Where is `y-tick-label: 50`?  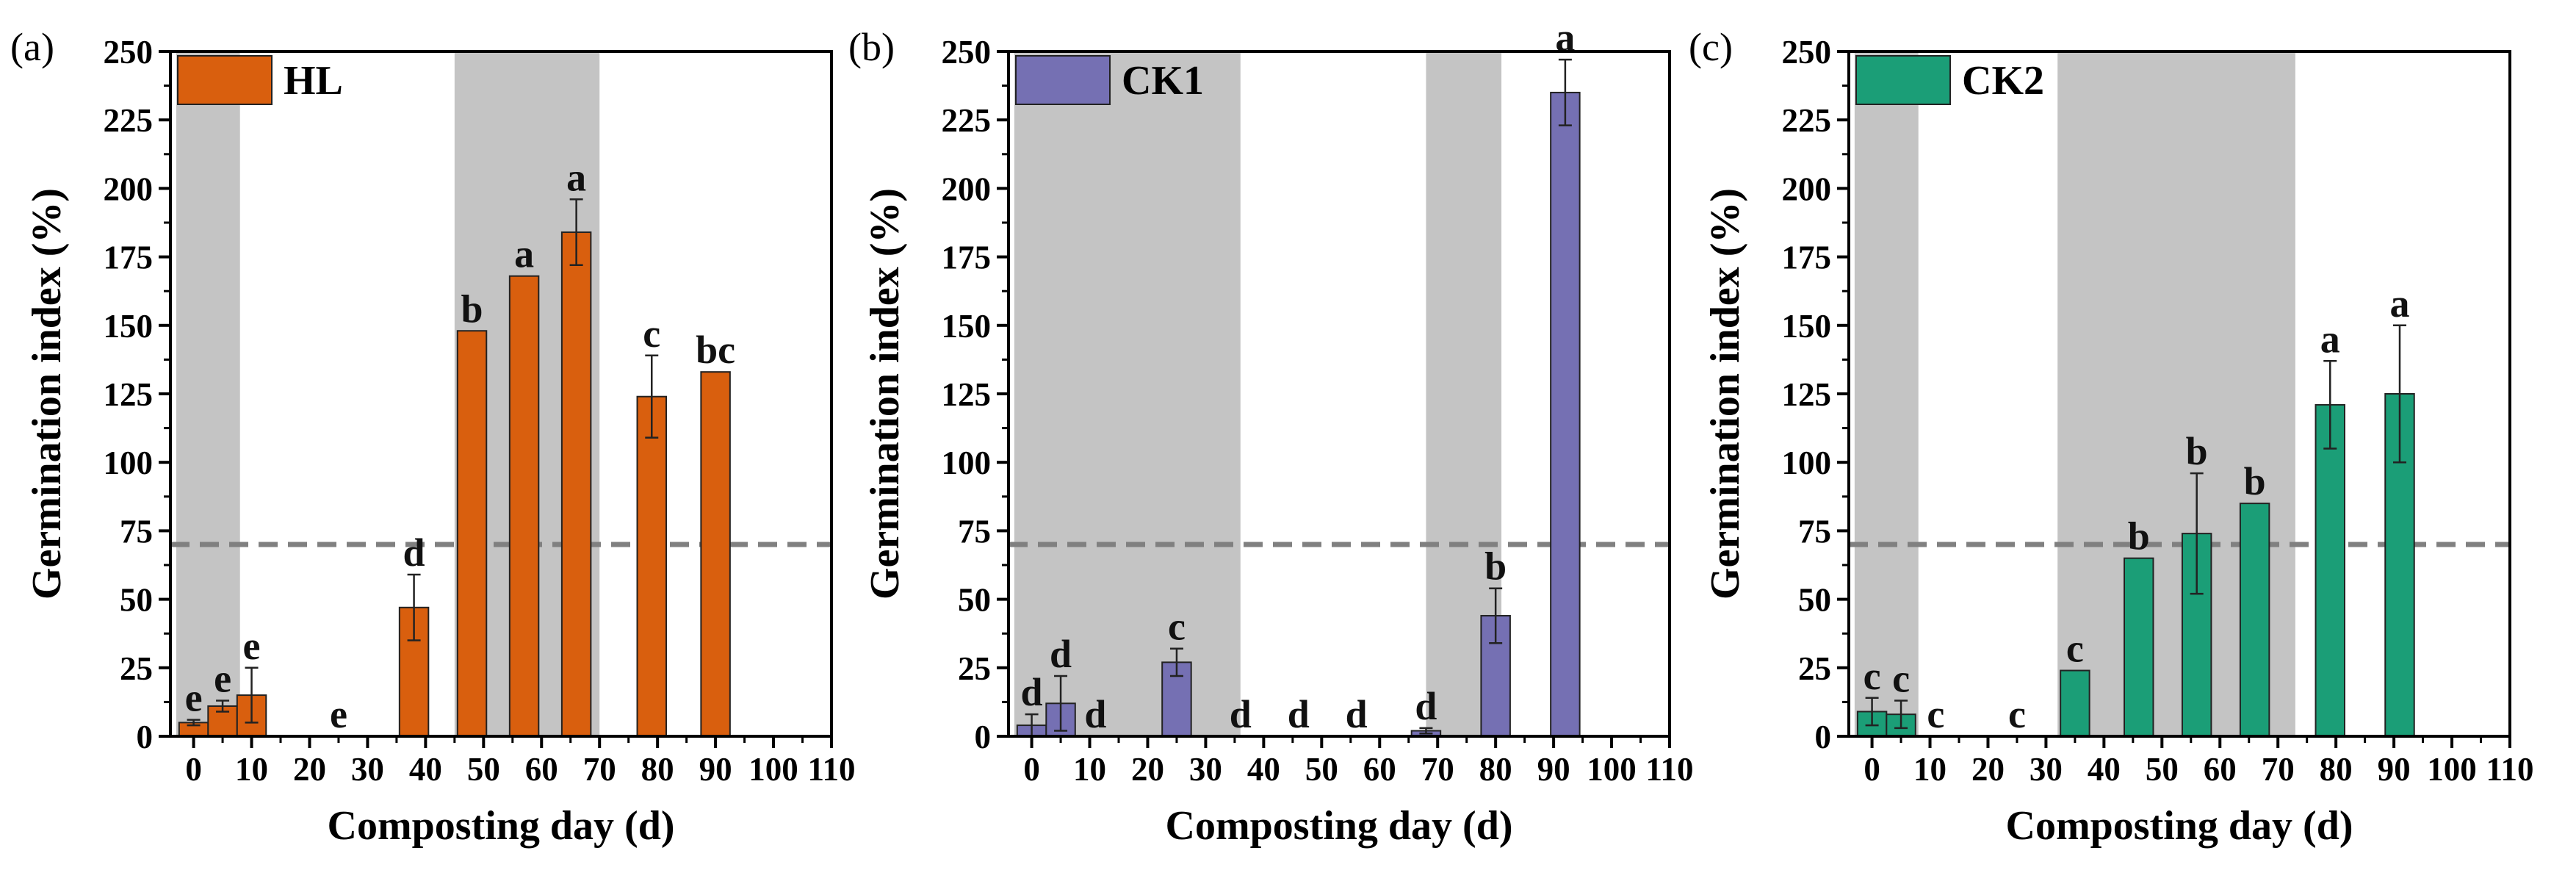
y-tick-label: 50 is located at coordinates (974, 600).